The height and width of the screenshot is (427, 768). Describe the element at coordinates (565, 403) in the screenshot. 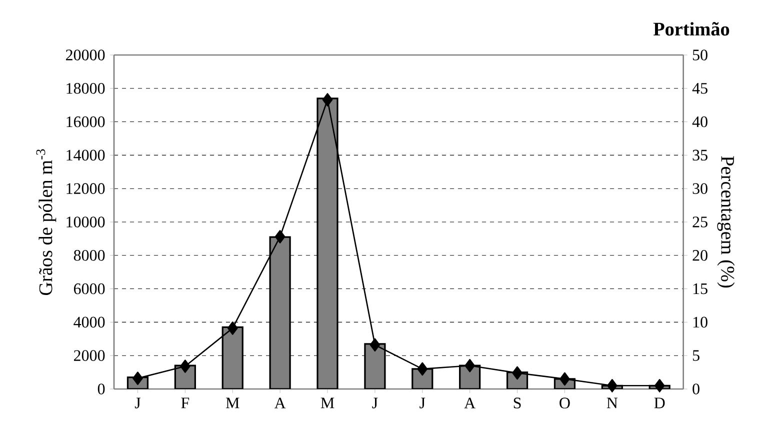

I see `x-tick-label: O` at that location.